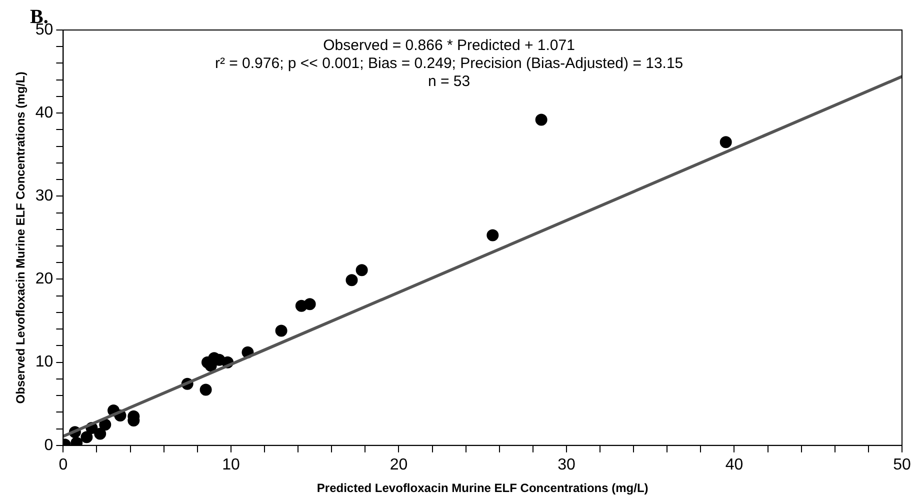 The image size is (916, 504). What do you see at coordinates (449, 45) in the screenshot?
I see `annotation: Observed = 0.866 * Predicted + 1.071` at bounding box center [449, 45].